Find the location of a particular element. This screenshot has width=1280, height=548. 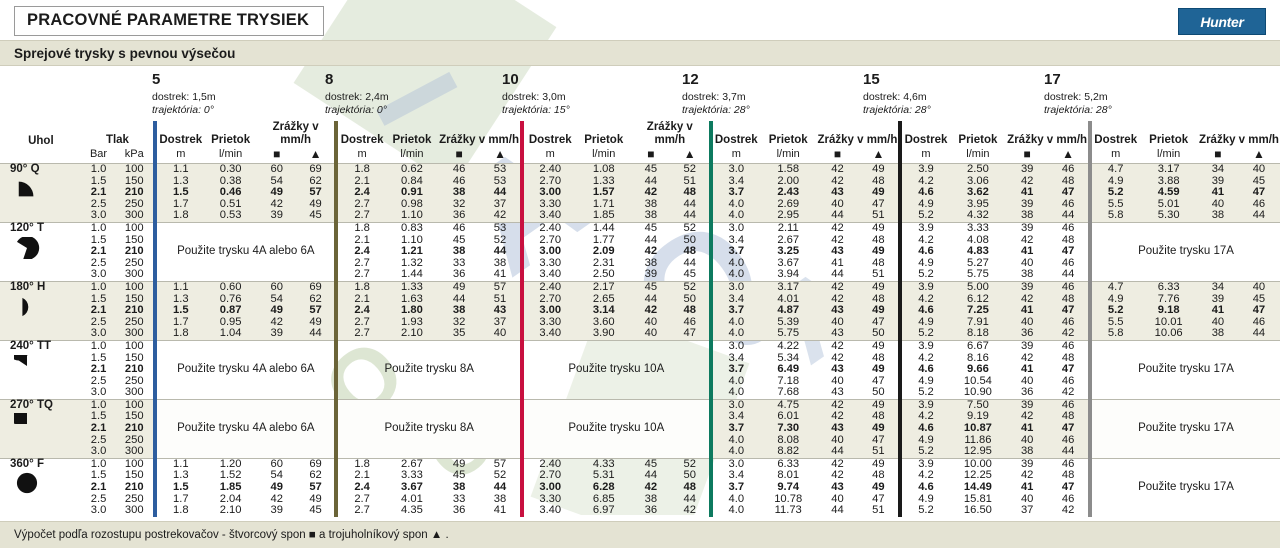

nozzle-trajectory: trajektória: 15° is located at coordinates (536, 110).